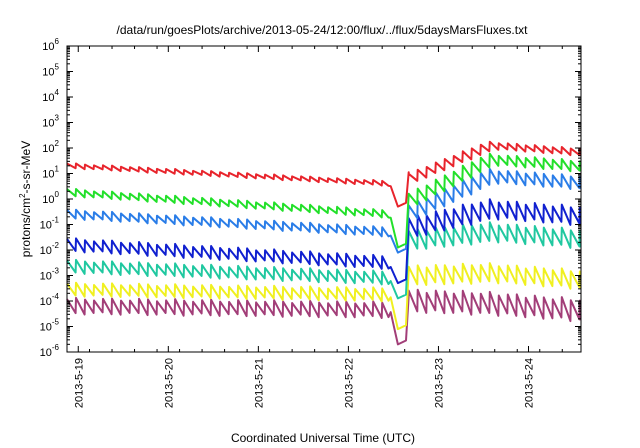  I want to click on y-tick-label: 10⁻⁵, so click(50, 326).